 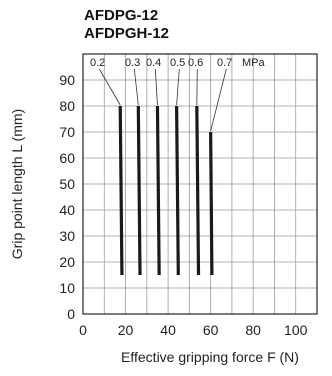 What do you see at coordinates (195, 63) in the screenshot?
I see `pressure-label-0.6: 0.6` at bounding box center [195, 63].